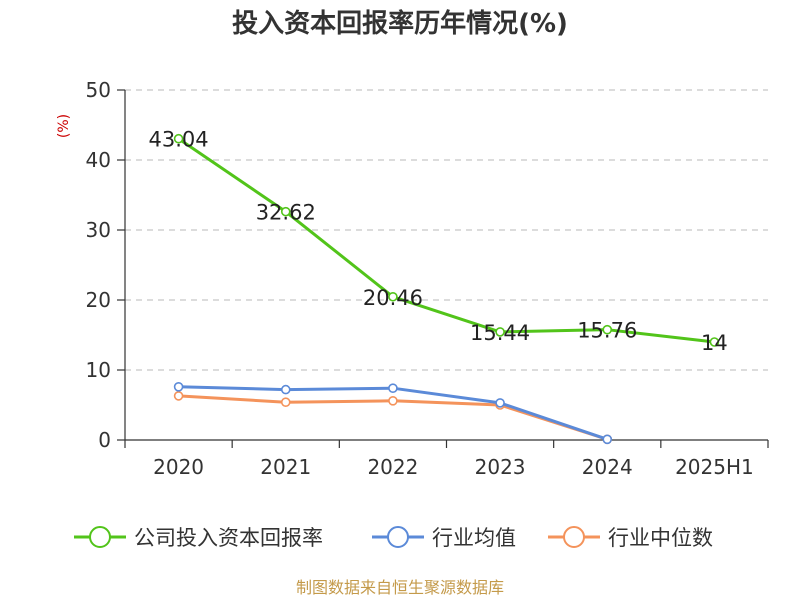 Image resolution: width=800 pixels, height=600 pixels. I want to click on y-tick-label: 0, so click(104, 440).